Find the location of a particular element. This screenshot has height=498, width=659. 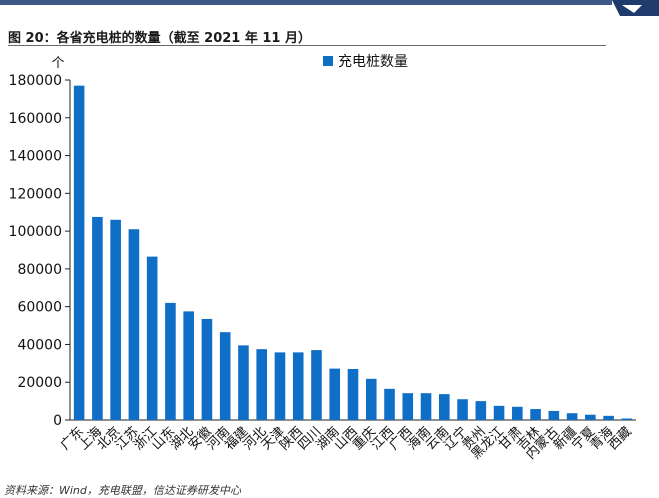

y-tick-label: 40000 is located at coordinates (39, 345).